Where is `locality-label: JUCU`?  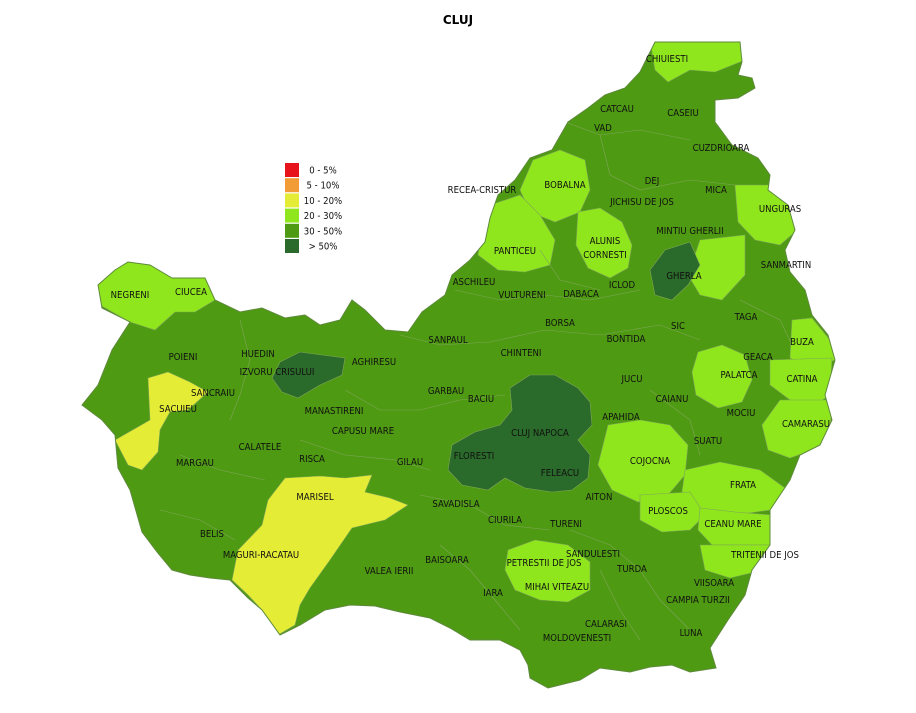
locality-label: JUCU is located at coordinates (631, 379).